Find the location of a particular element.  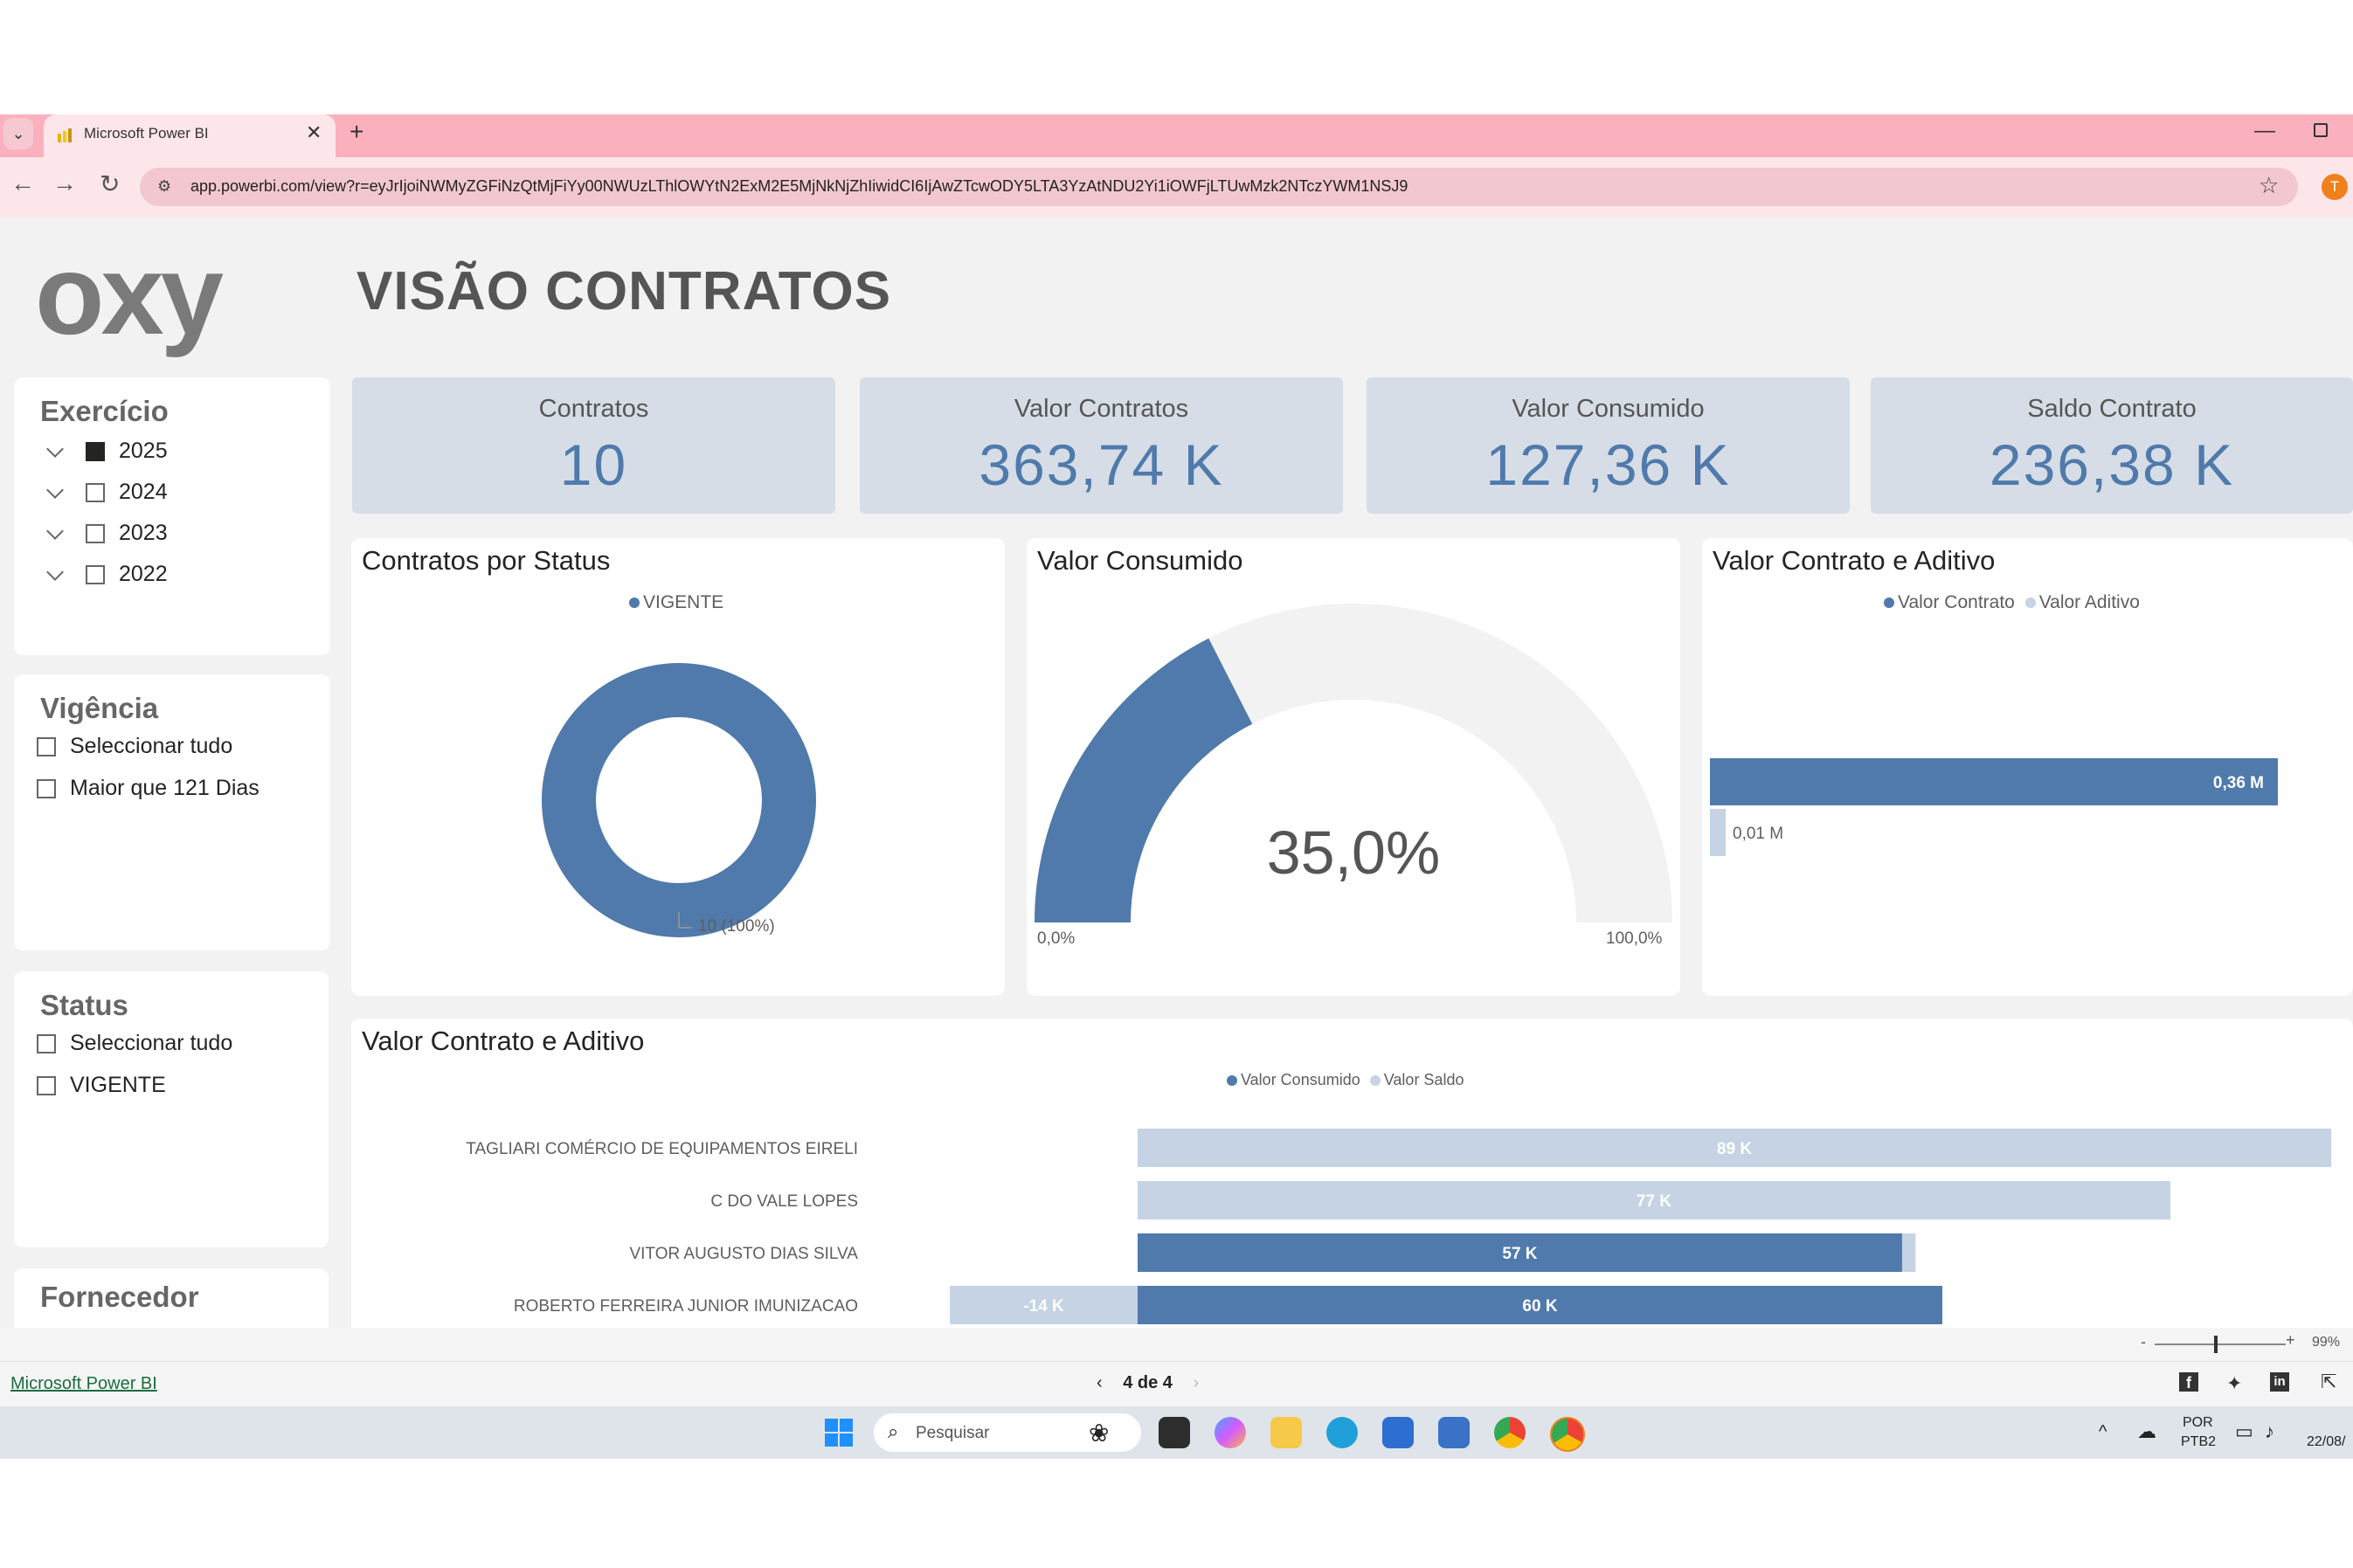

file-explorer-icon is located at coordinates (1286, 1432).